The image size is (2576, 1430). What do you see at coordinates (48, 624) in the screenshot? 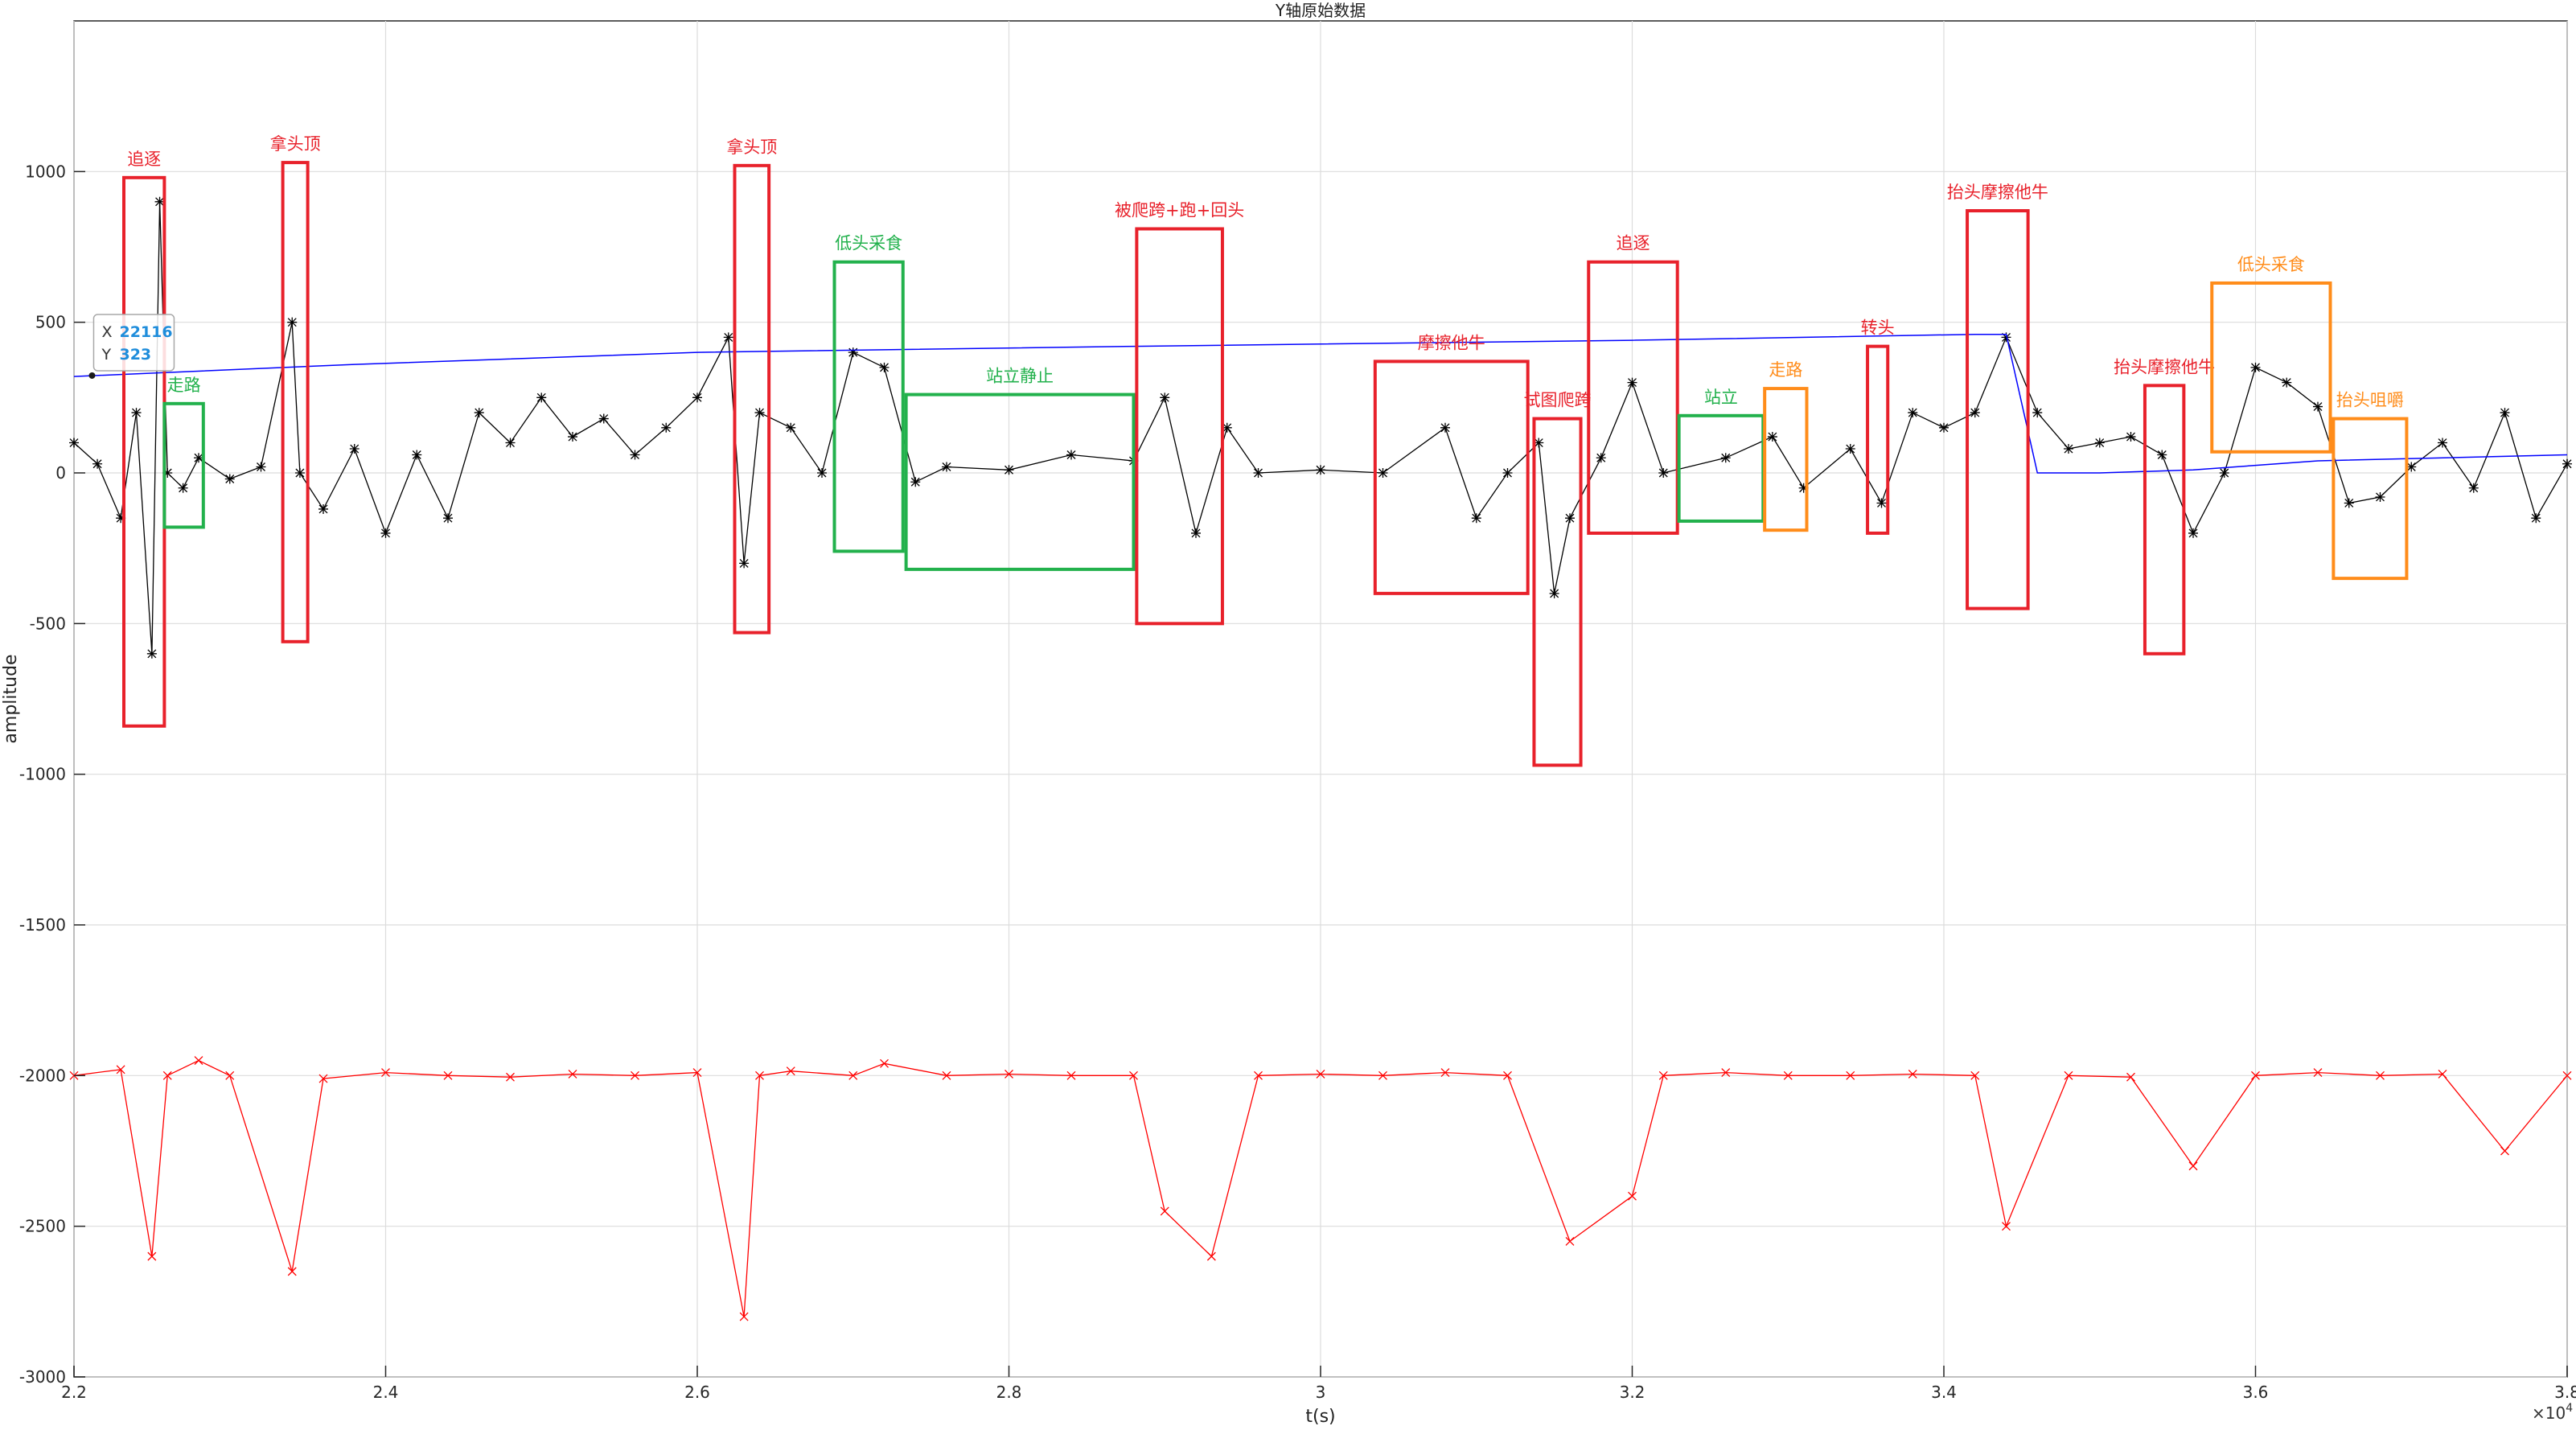
I see `y-tick-label: -500` at bounding box center [48, 624].